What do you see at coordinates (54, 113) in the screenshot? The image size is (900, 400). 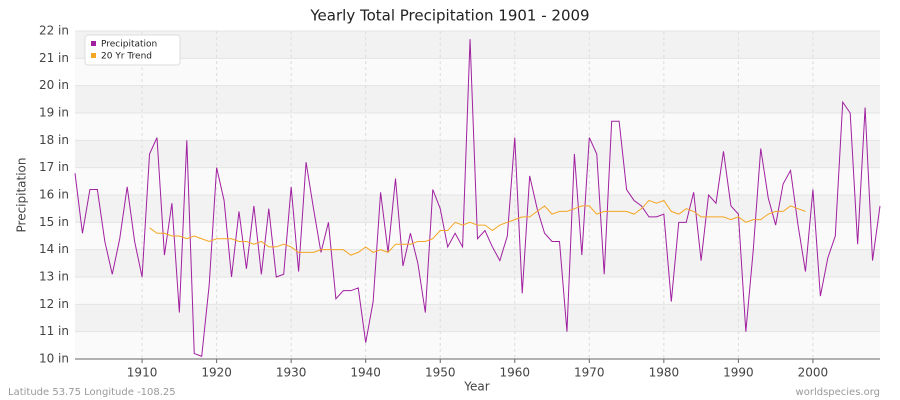 I see `y-tick-label: 19 in` at bounding box center [54, 113].